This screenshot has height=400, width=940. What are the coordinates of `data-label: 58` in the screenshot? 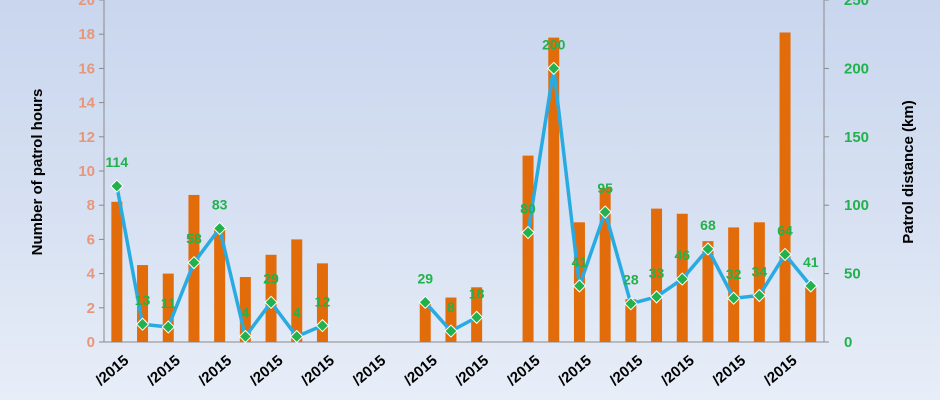 It's located at (194, 239).